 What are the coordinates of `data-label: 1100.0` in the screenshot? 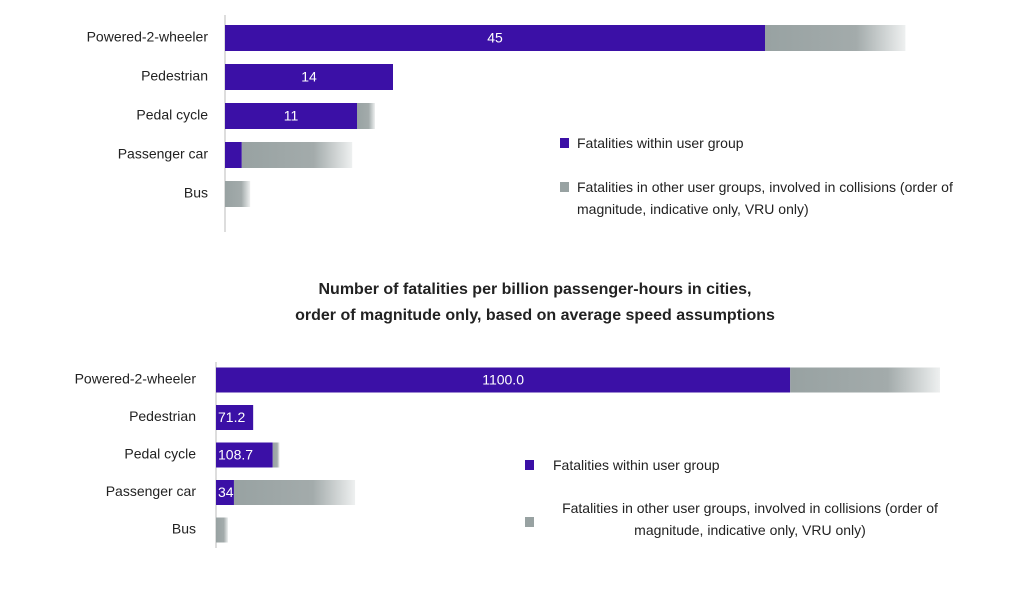 It's located at (503, 380).